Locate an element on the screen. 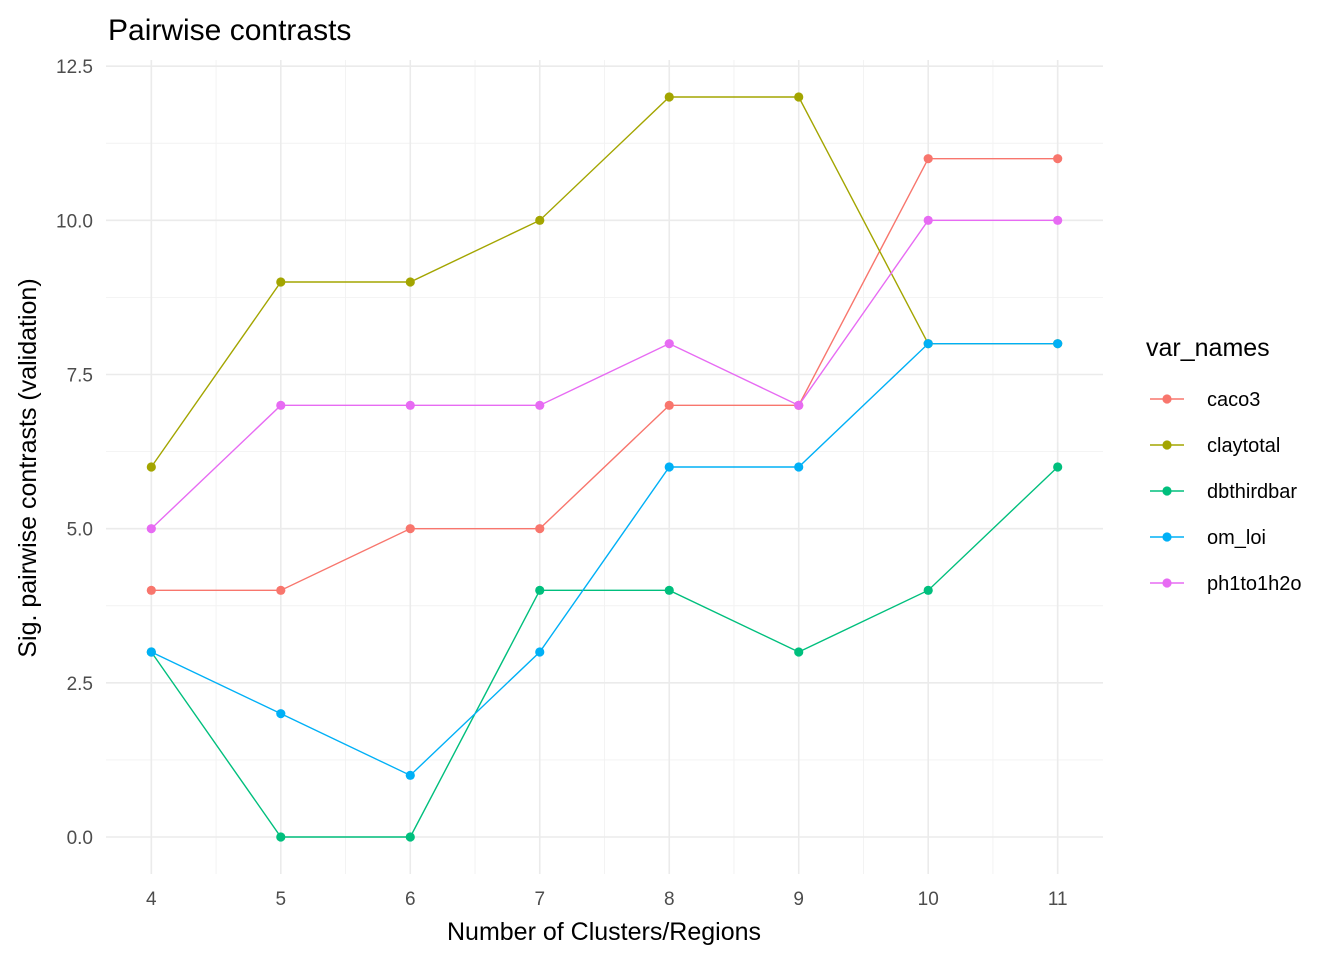 The image size is (1344, 960). legend-item-om_loi: om_loi is located at coordinates (1208, 538).